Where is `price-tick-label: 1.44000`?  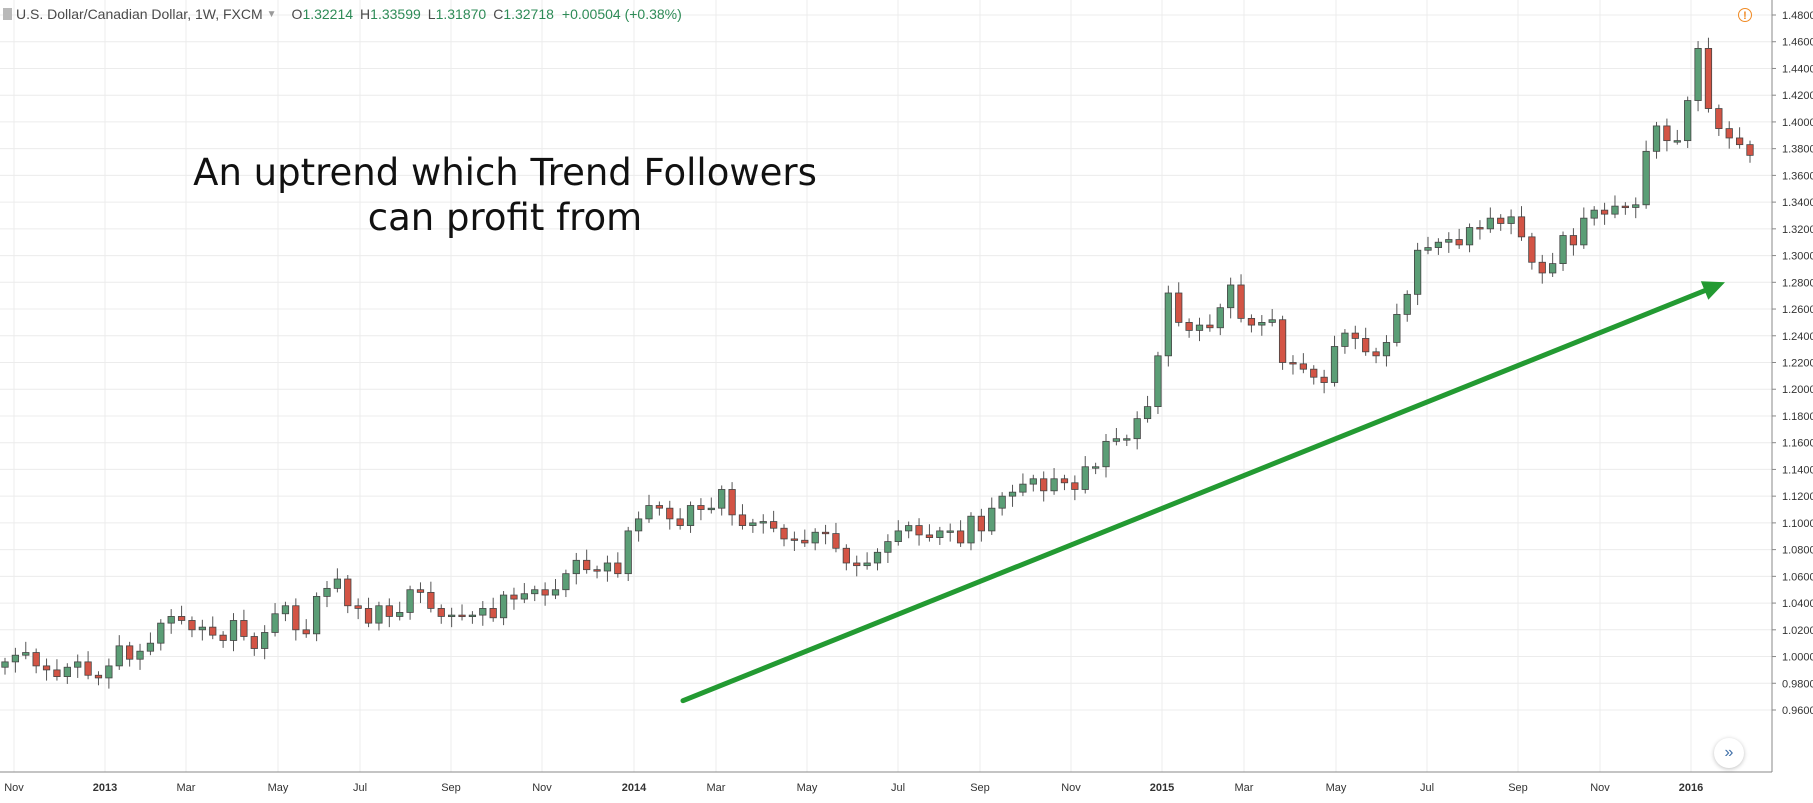
price-tick-label: 1.44000 is located at coordinates (1797, 69).